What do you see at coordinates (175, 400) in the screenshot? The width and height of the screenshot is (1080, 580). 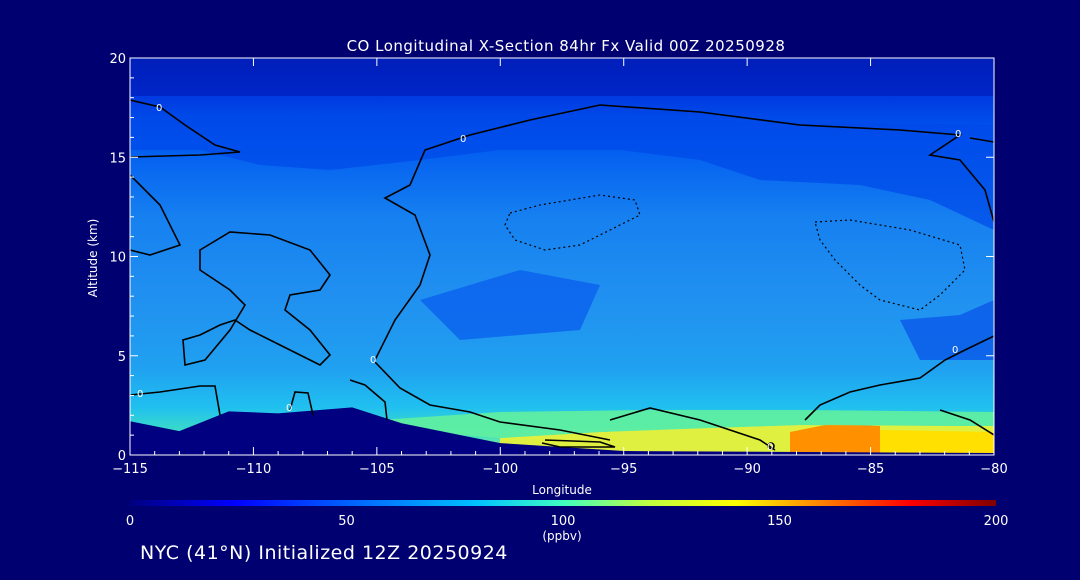 I see `contour-lower-left` at bounding box center [175, 400].